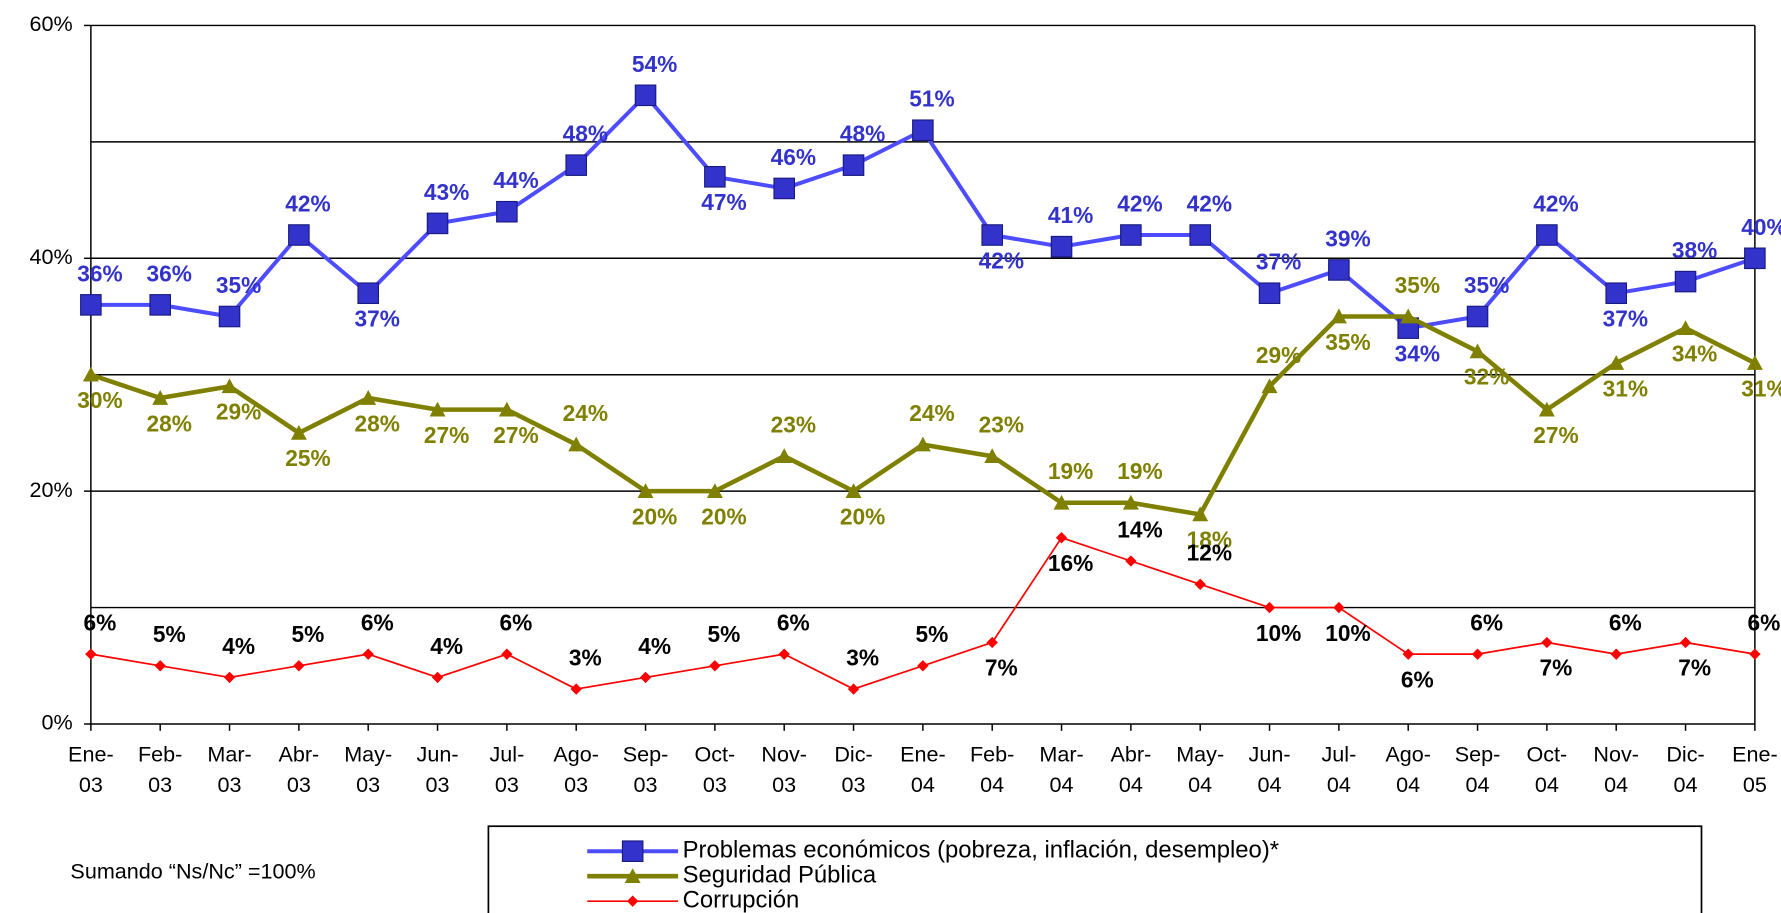  What do you see at coordinates (299, 770) in the screenshot?
I see `x-tick-label: Abr- 03` at bounding box center [299, 770].